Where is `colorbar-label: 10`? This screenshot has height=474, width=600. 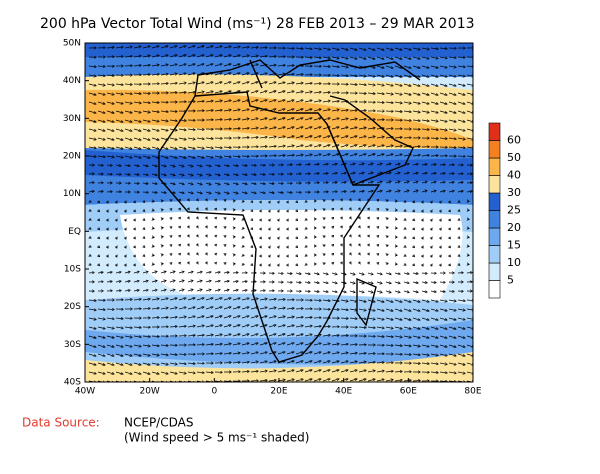 colorbar-label: 10 is located at coordinates (514, 262).